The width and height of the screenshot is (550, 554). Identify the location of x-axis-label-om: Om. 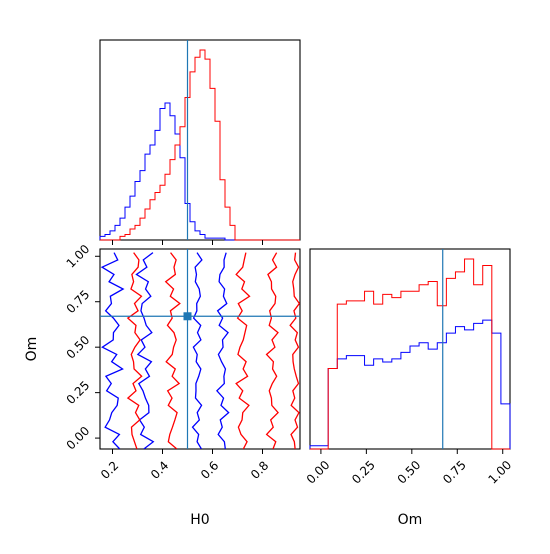
(410, 520).